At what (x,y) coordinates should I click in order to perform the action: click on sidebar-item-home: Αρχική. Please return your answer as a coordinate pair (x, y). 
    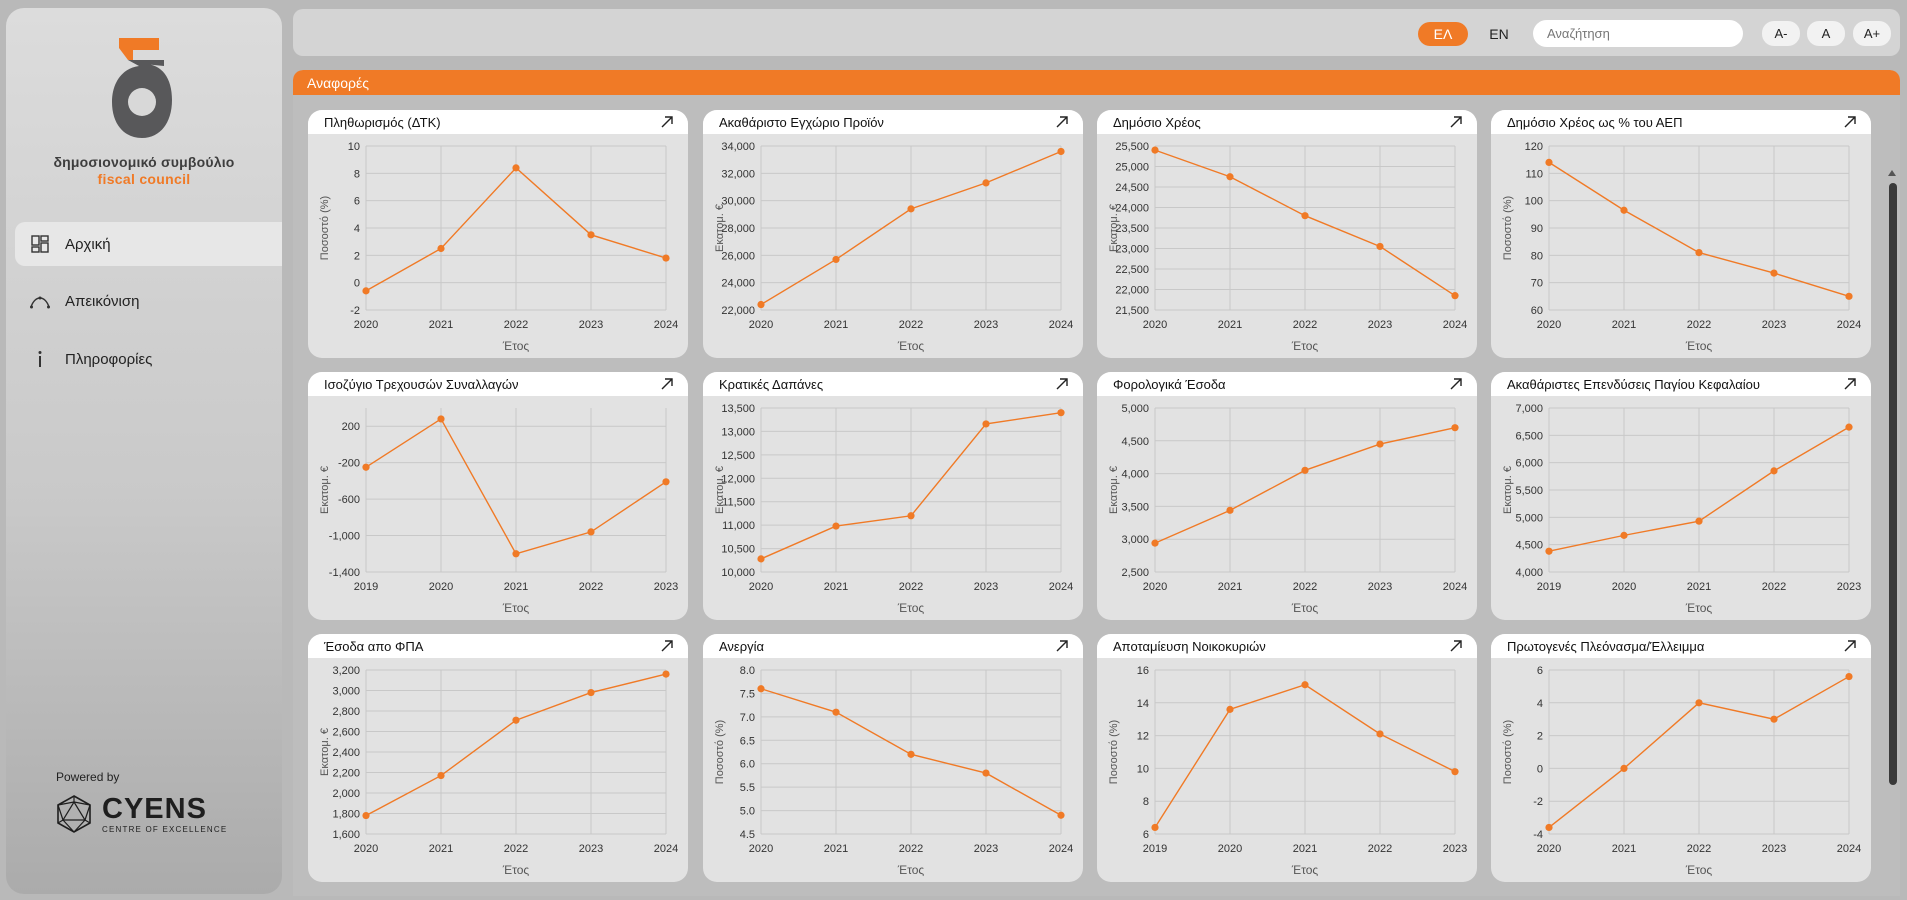
    Looking at the image, I should click on (148, 244).